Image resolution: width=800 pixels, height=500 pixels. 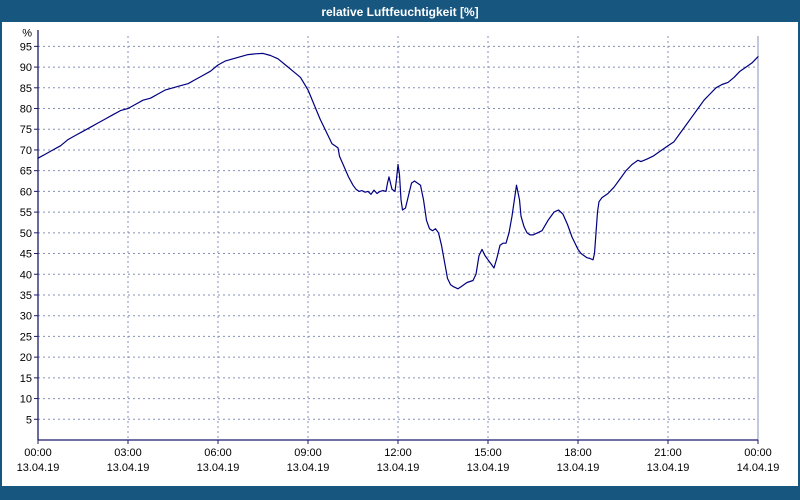 What do you see at coordinates (26, 110) in the screenshot?
I see `y-tick-label: 80` at bounding box center [26, 110].